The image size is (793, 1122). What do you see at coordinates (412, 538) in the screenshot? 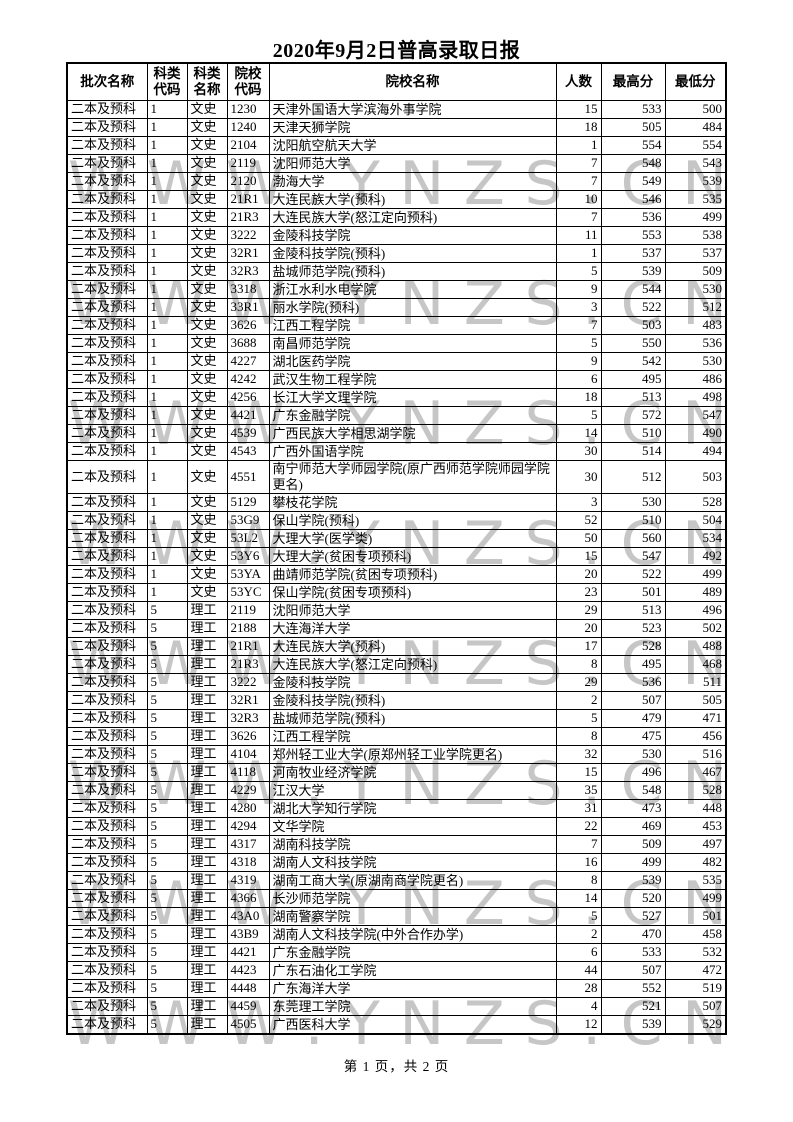
I see `college-name-cell: 大理大学(医学类)` at bounding box center [412, 538].